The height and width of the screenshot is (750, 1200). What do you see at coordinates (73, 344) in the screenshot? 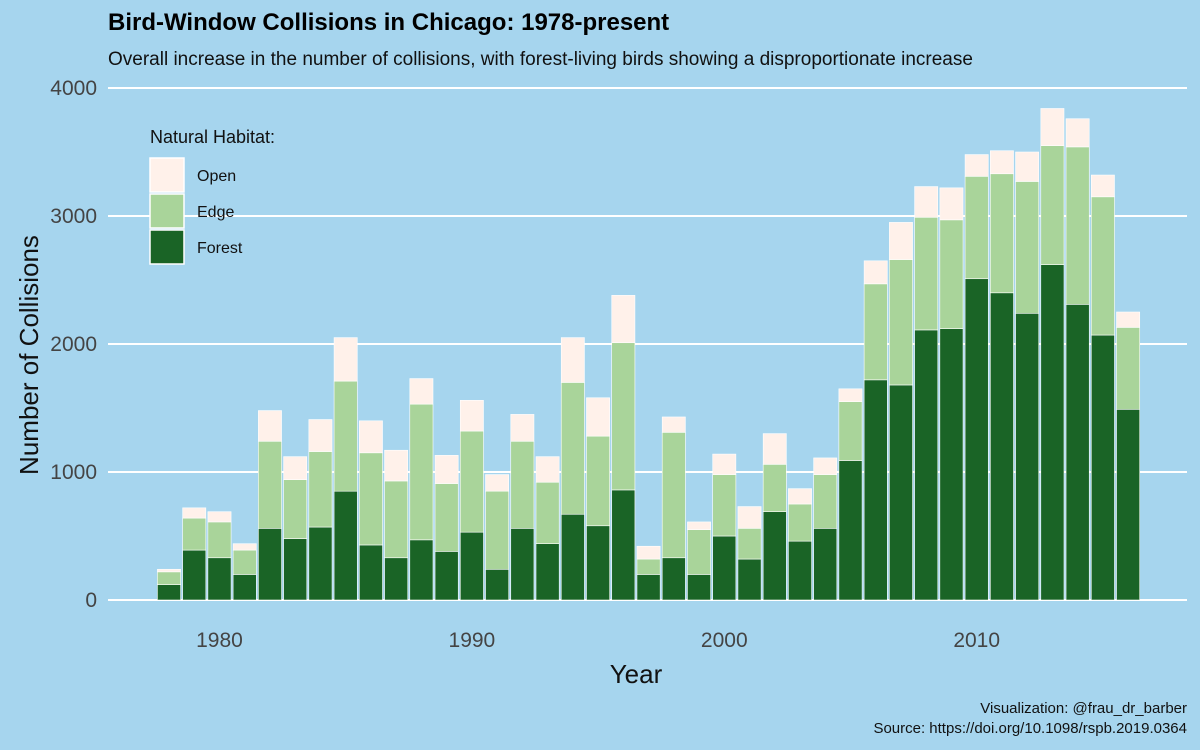
I see `y-axis-ticks: 0 1000 2000 3000 4000` at bounding box center [73, 344].